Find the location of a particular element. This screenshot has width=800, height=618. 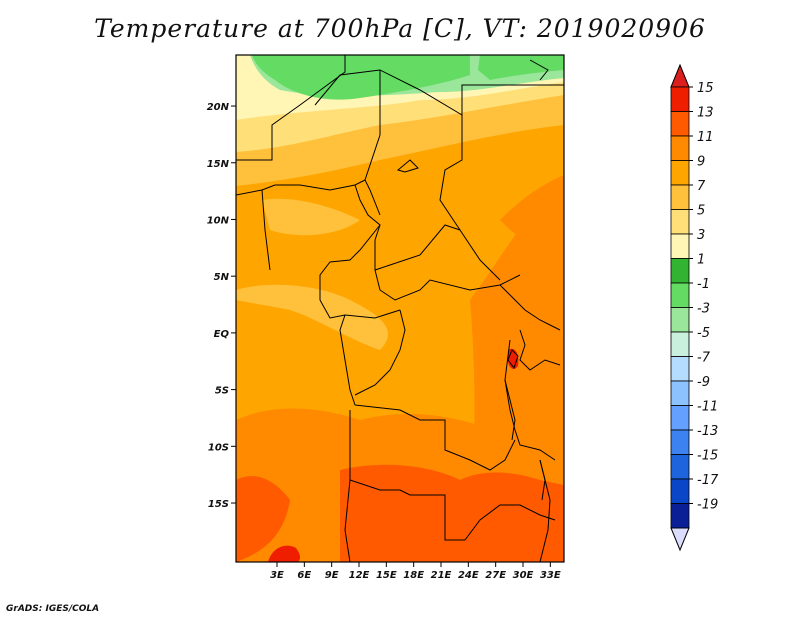

grads-credit: GrADS: IGES/COLA is located at coordinates (53, 609).